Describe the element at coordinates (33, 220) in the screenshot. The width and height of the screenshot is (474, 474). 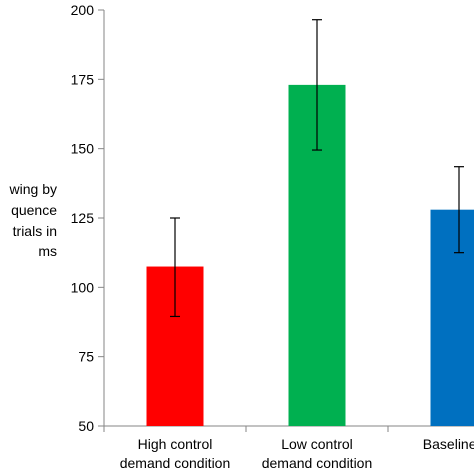
I see `y-axis-label: wing by quence trials in ms` at that location.